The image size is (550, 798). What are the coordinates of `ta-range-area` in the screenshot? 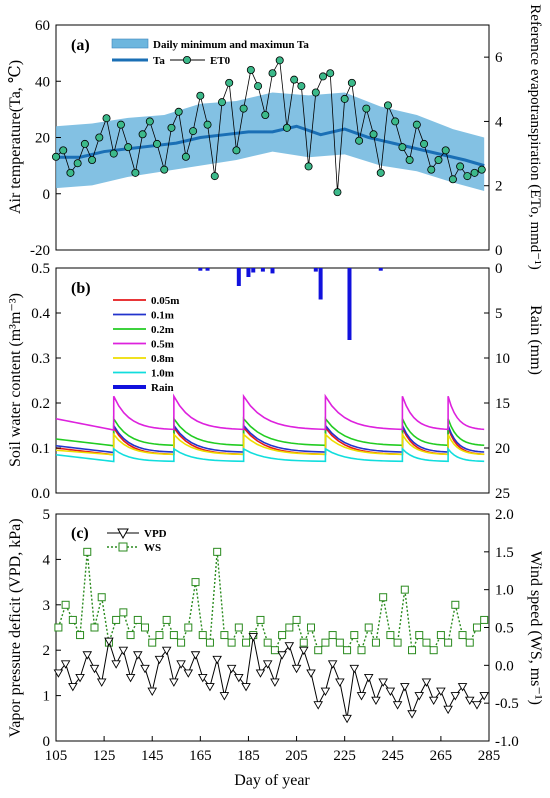 It's located at (270, 141).